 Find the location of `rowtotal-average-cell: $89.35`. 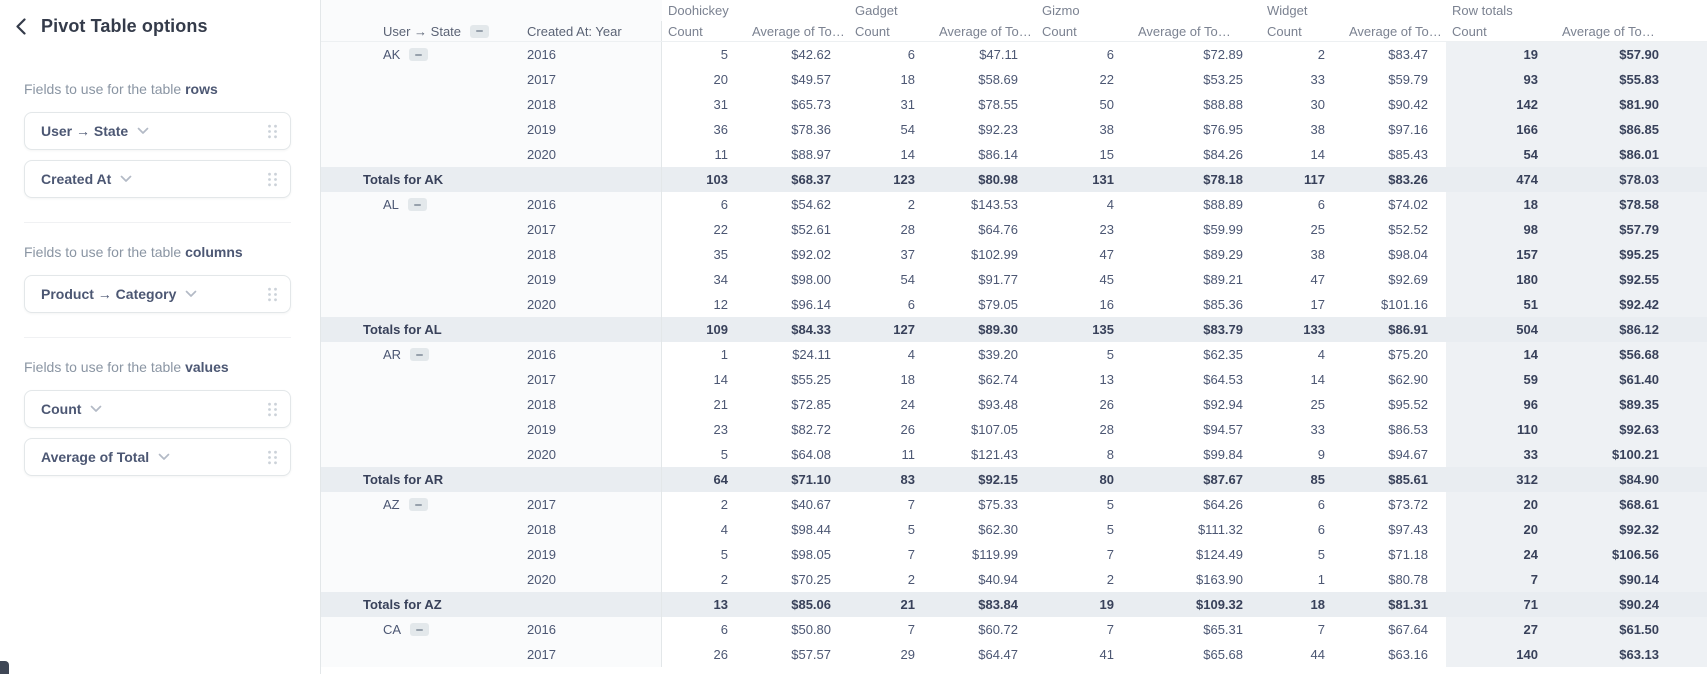

rowtotal-average-cell: $89.35 is located at coordinates (1631, 404).